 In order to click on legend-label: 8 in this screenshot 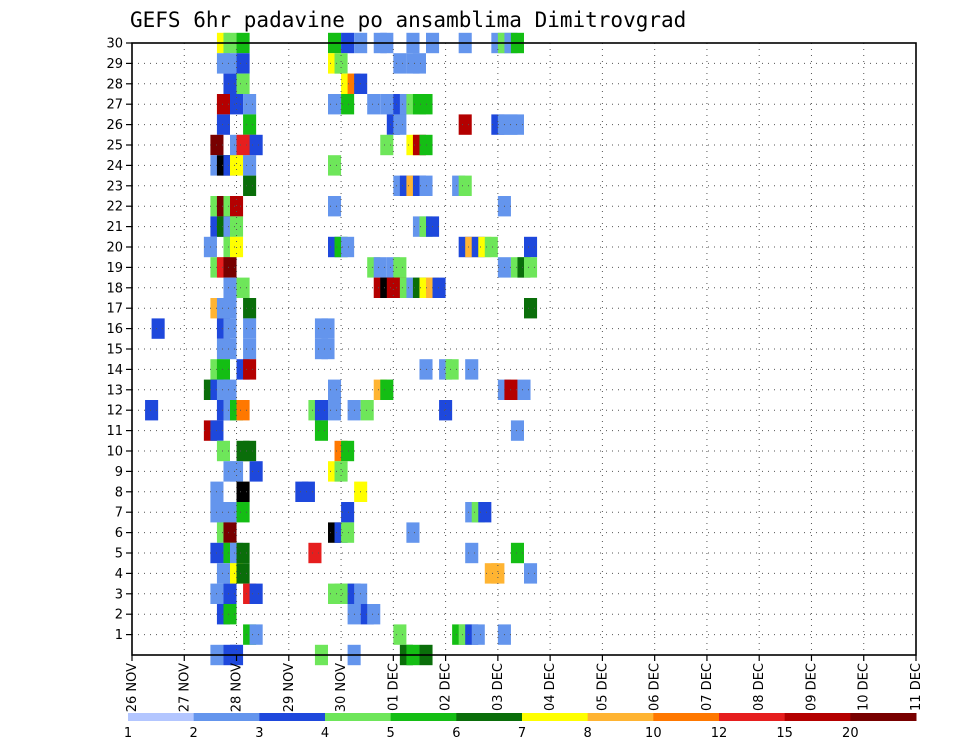, I will do `click(588, 733)`.